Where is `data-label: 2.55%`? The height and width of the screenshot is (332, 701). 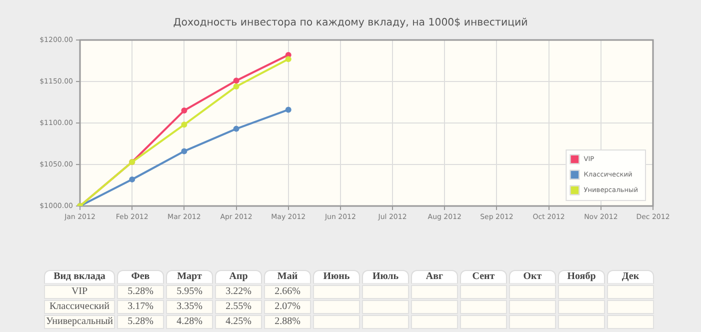 data-label: 2.55% is located at coordinates (238, 307).